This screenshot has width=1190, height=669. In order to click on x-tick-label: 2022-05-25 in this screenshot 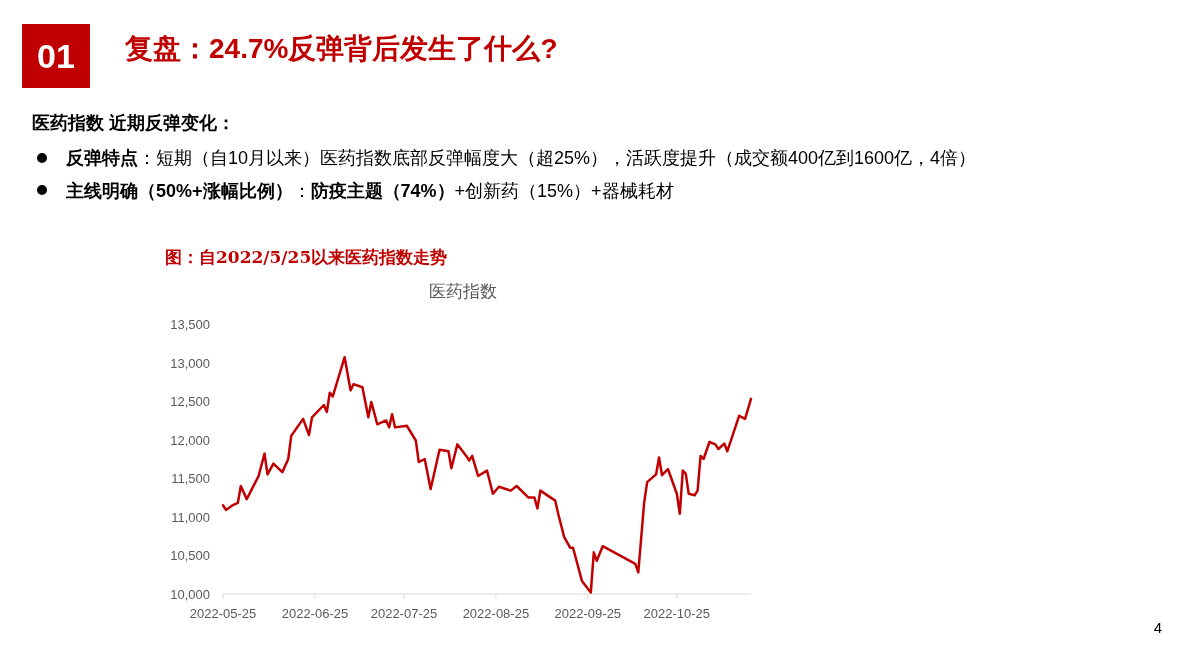, I will do `click(223, 613)`.